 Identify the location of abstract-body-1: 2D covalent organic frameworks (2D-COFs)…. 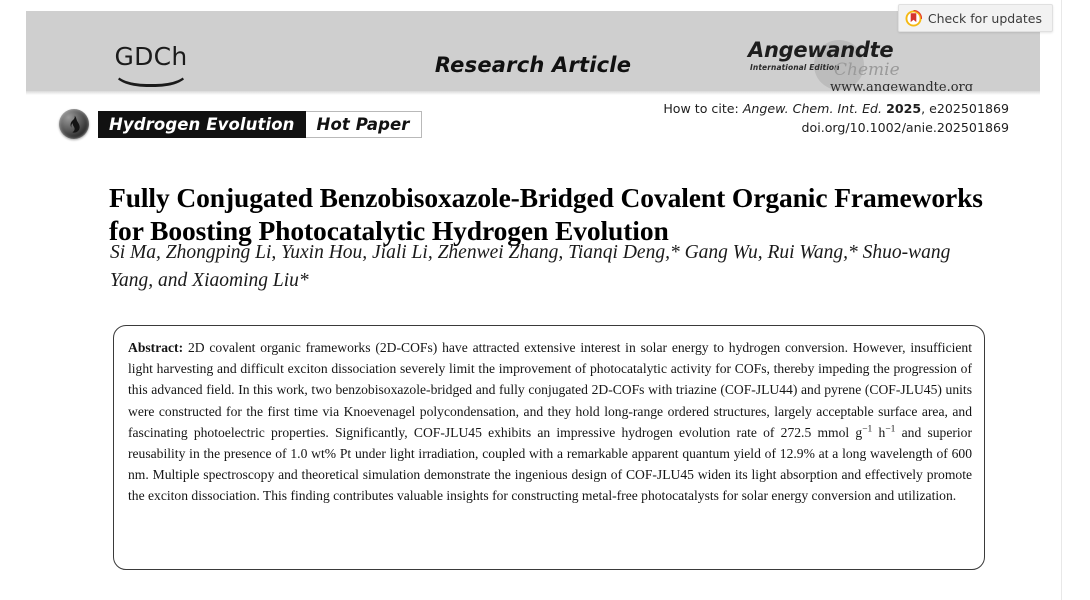
(550, 390).